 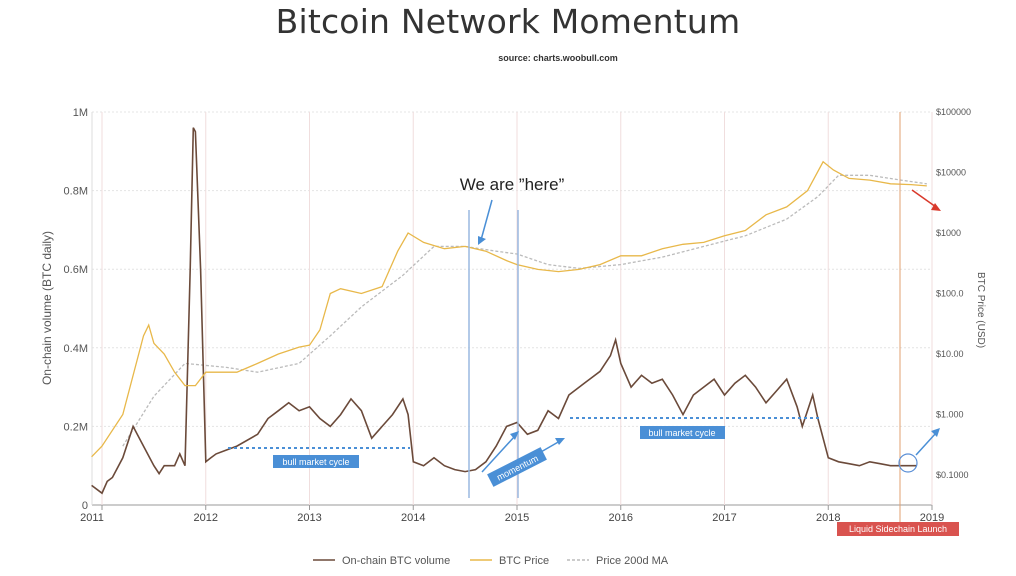 I want to click on y-left-tick-label: 0.2M, so click(x=76, y=427).